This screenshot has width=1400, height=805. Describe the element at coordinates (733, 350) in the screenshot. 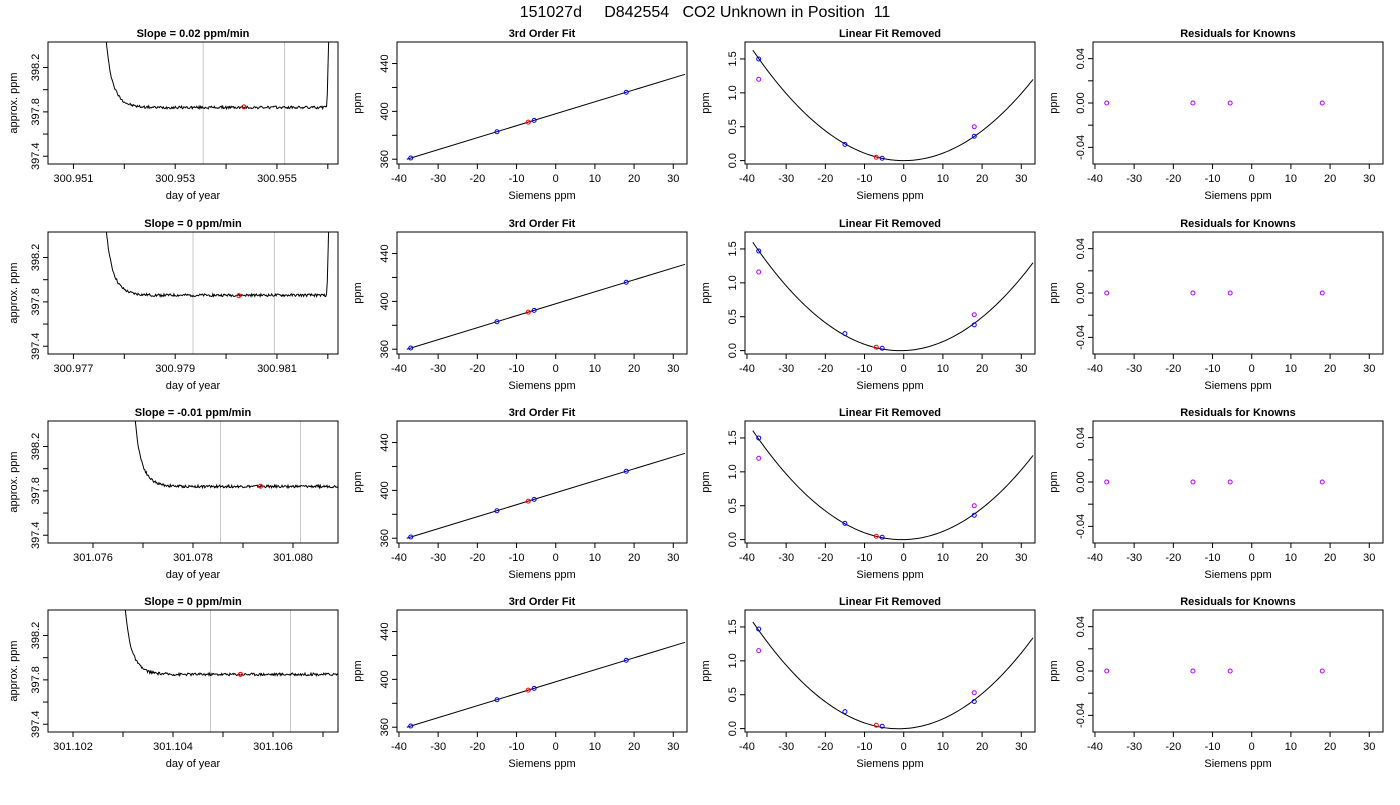

I see `y-tick-label: 0.0` at that location.